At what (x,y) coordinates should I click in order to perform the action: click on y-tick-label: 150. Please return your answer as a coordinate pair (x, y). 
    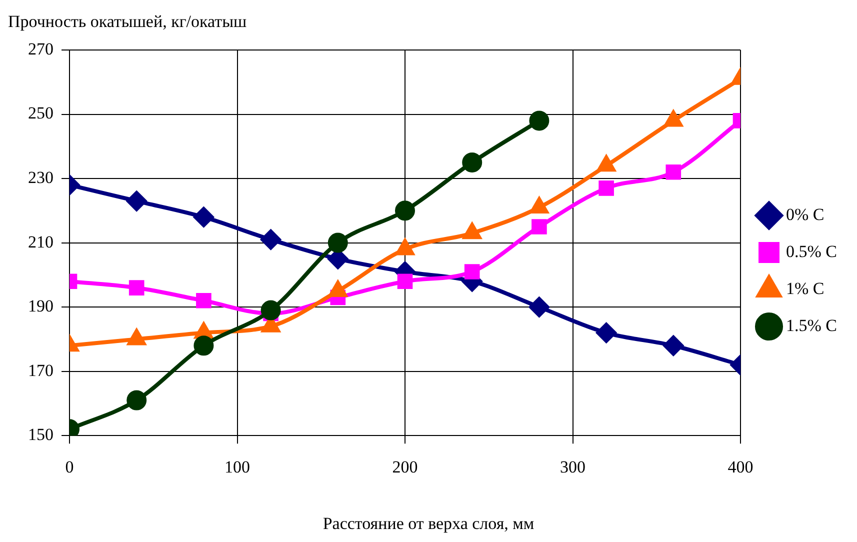
    Looking at the image, I should click on (41, 434).